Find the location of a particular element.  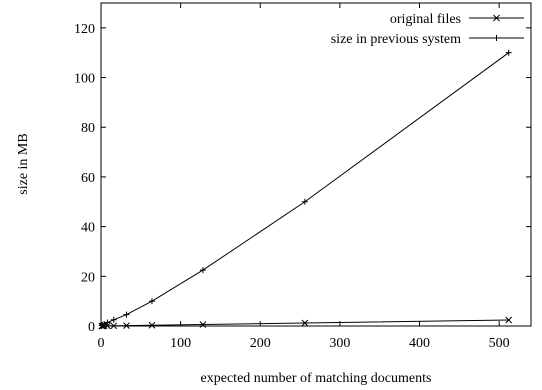

y-tick-label: 40 is located at coordinates (88, 228).